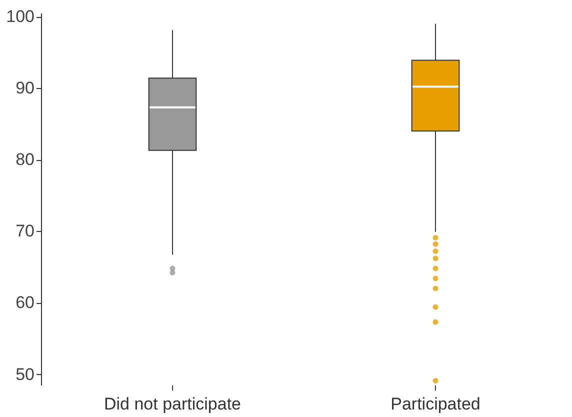 The height and width of the screenshot is (417, 572). What do you see at coordinates (25, 374) in the screenshot?
I see `y-tick-label: 50` at bounding box center [25, 374].